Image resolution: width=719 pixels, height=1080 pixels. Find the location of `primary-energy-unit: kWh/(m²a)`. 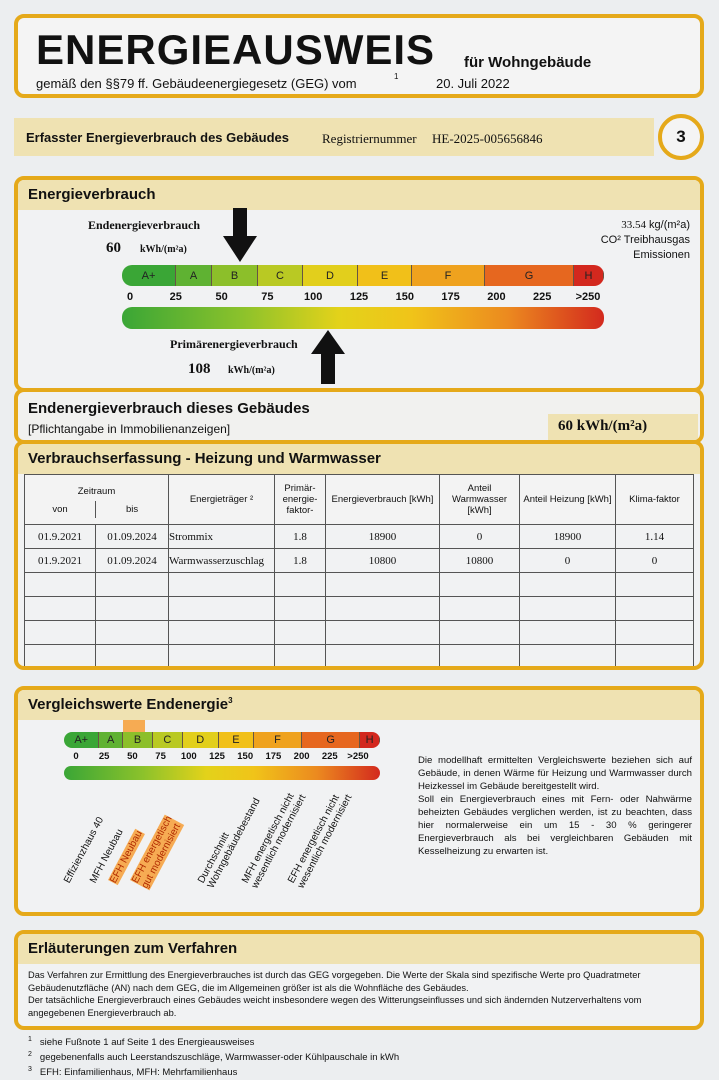

primary-energy-unit: kWh/(m²a) is located at coordinates (251, 370).